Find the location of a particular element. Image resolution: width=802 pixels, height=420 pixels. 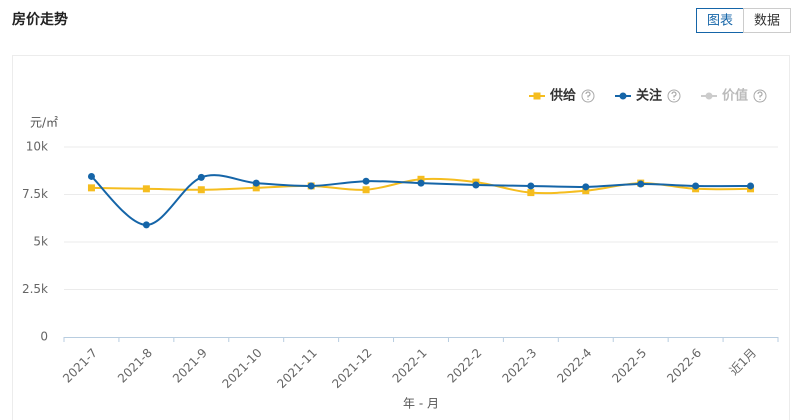

y-tick-label: 0 is located at coordinates (44, 337).